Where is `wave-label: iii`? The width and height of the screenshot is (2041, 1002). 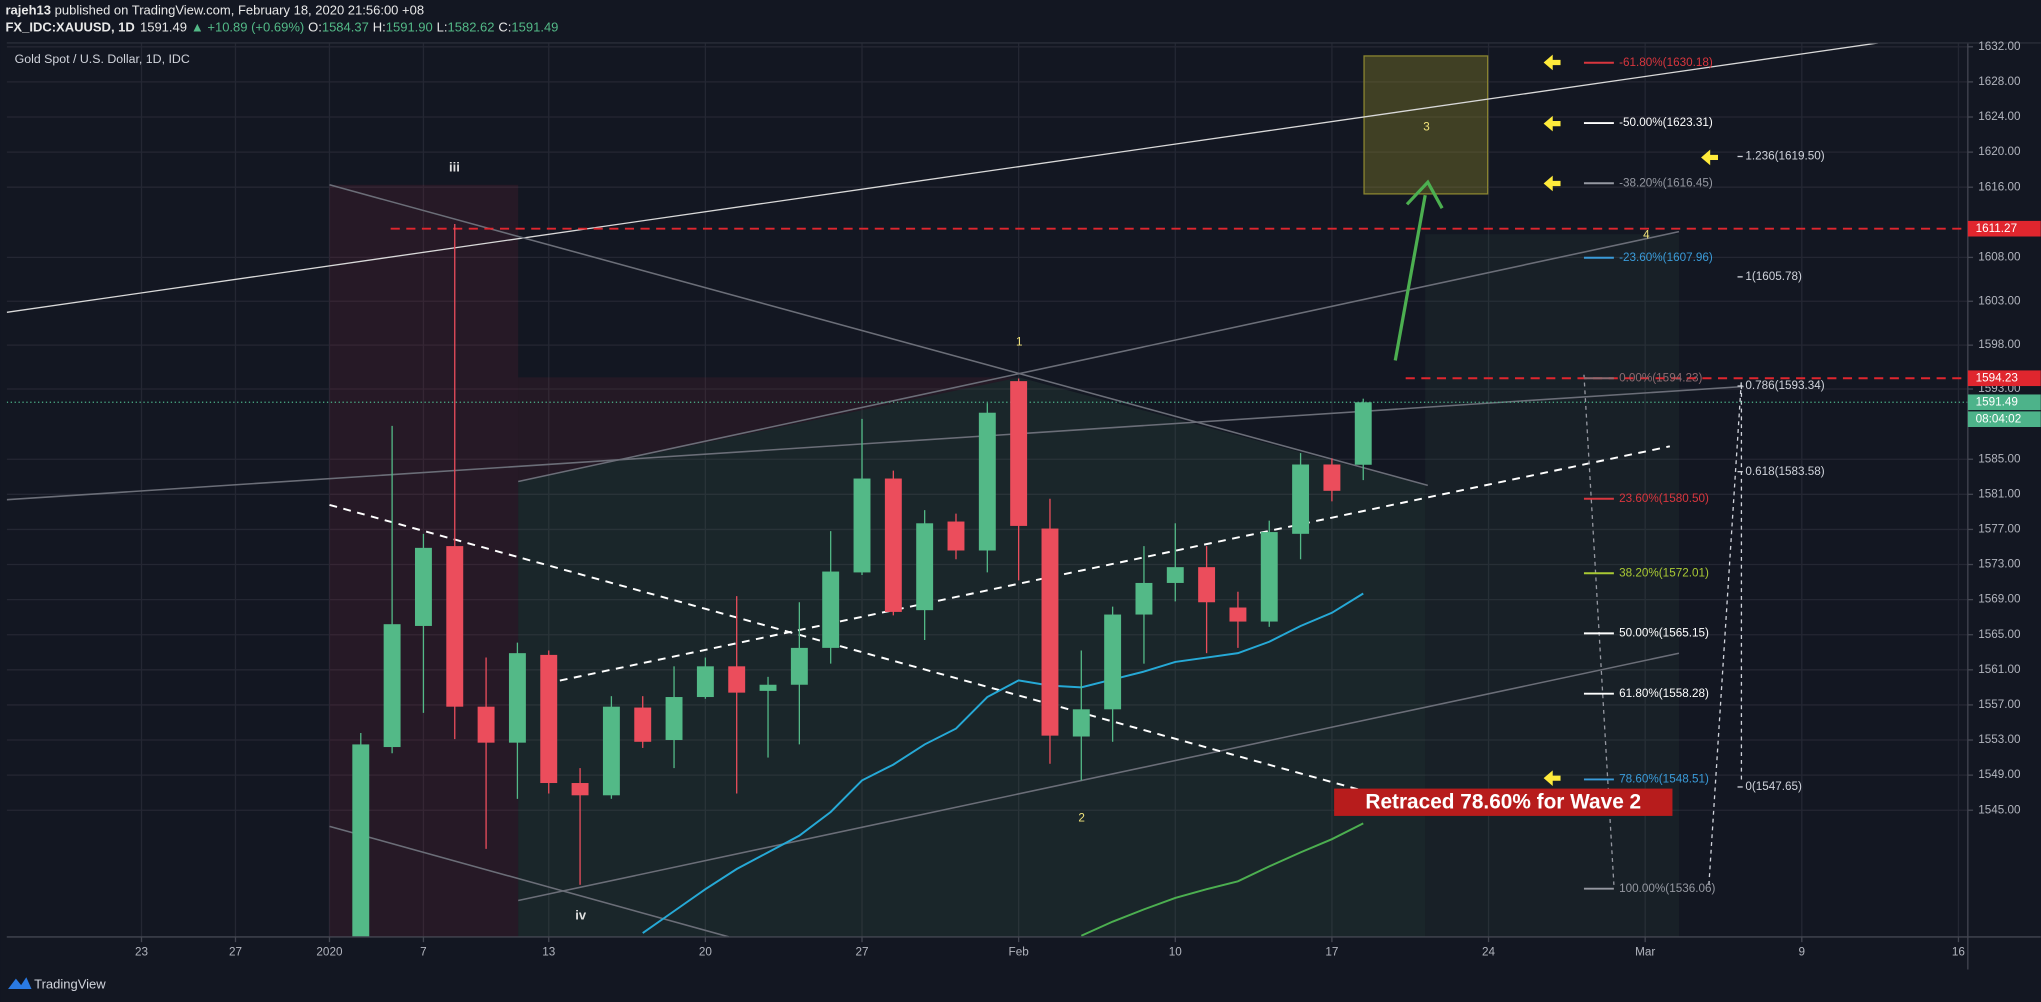
wave-label: iii is located at coordinates (454, 166).